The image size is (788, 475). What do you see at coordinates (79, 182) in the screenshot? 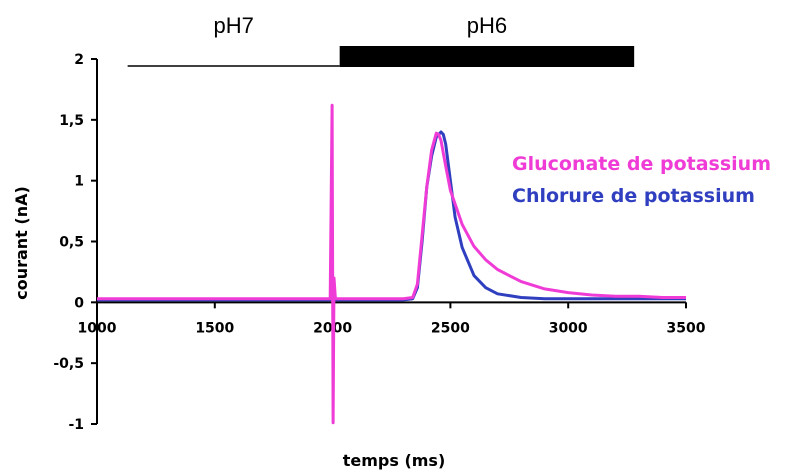
I see `y-tick-label: 1` at bounding box center [79, 182].